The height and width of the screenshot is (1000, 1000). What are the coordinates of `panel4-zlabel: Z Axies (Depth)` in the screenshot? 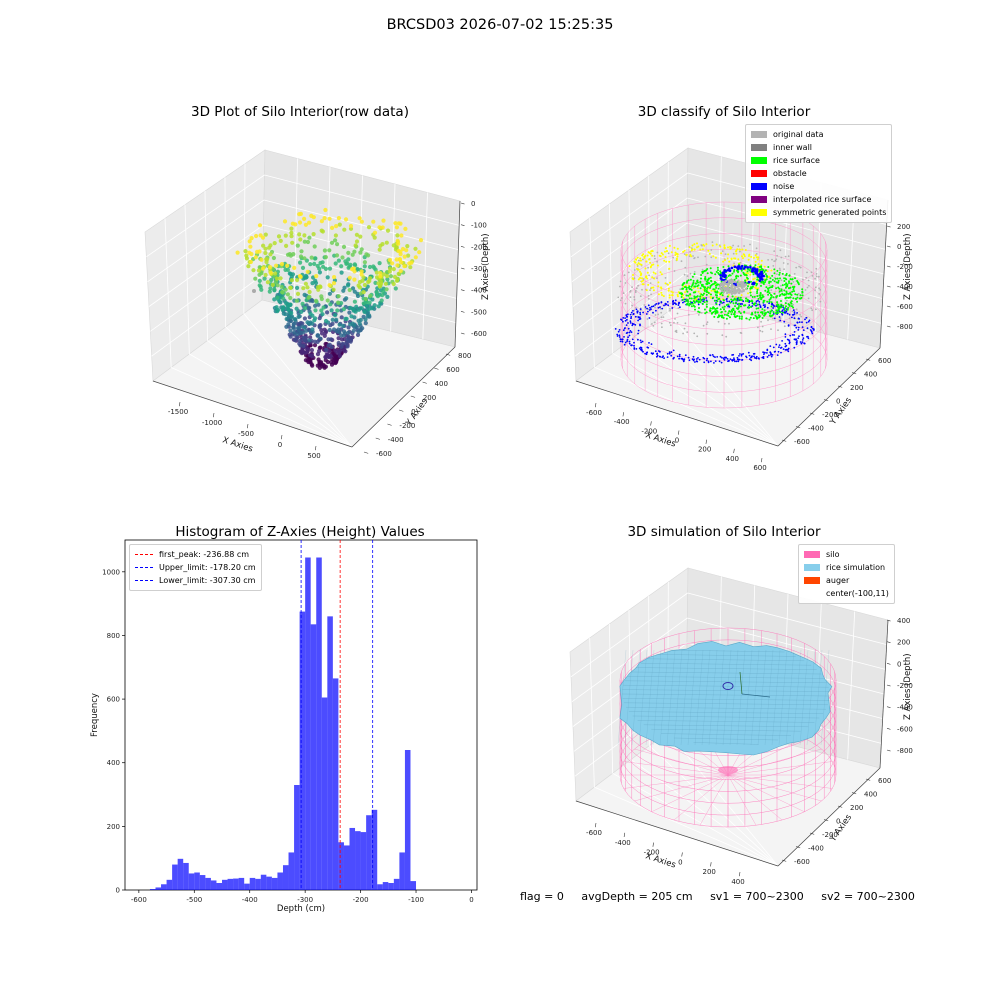 It's located at (908, 686).